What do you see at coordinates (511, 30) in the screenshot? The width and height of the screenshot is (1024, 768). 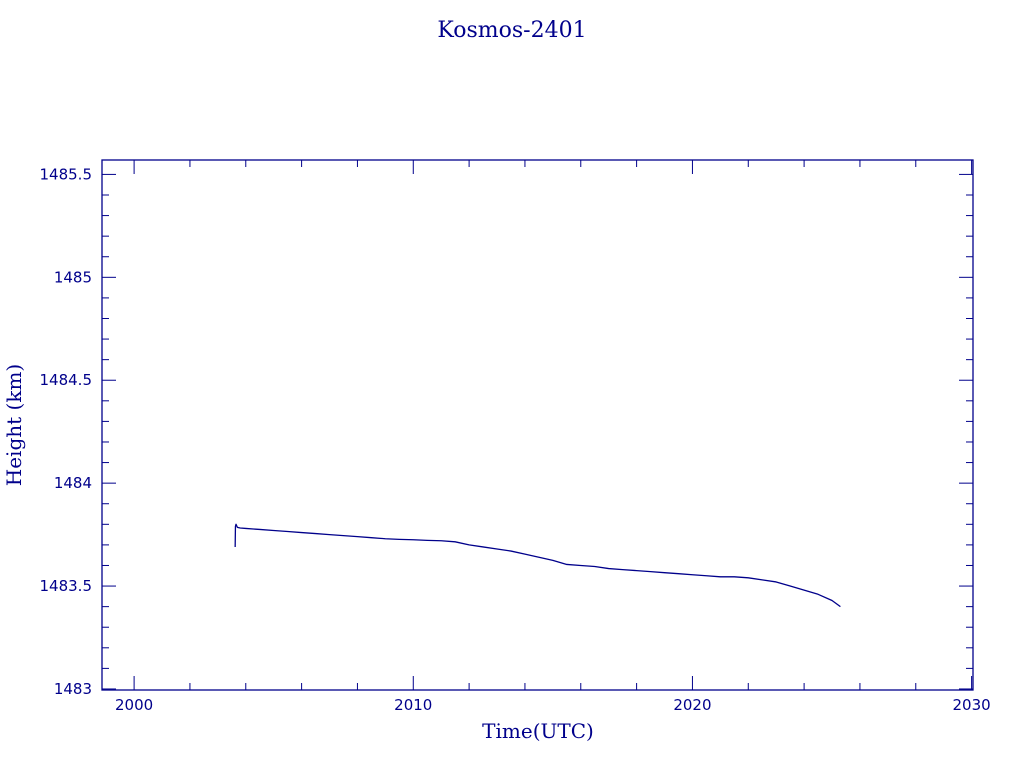 I see `chart-title: Kosmos-2401` at bounding box center [511, 30].